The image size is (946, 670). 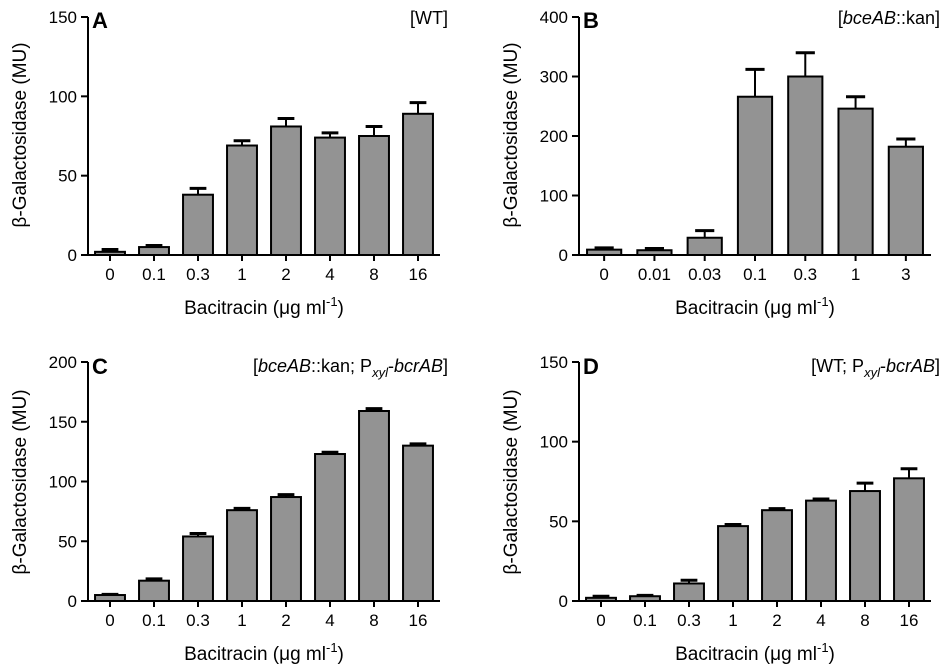 What do you see at coordinates (757, 615) in the screenshot?
I see `panel-d-x-ticks: 0 0.1 0.3 1 2 4 8 16` at bounding box center [757, 615].